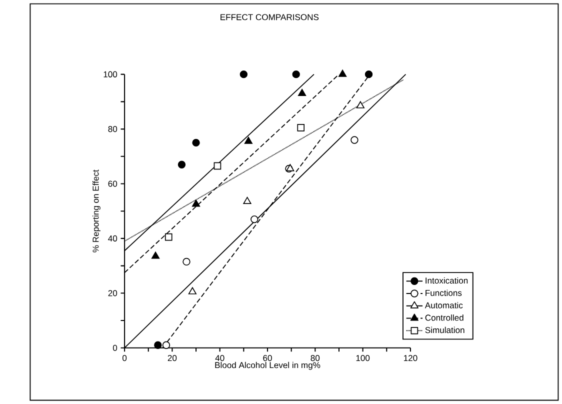  I want to click on y-tick-label: 40, so click(113, 238).